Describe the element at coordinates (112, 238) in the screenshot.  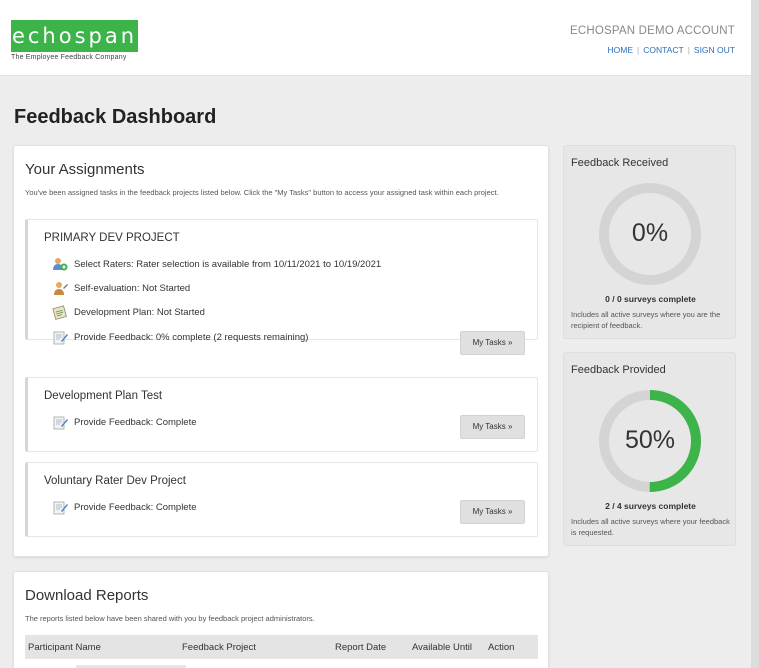
I see `project-title: PRIMARY DEV PROJECT` at that location.